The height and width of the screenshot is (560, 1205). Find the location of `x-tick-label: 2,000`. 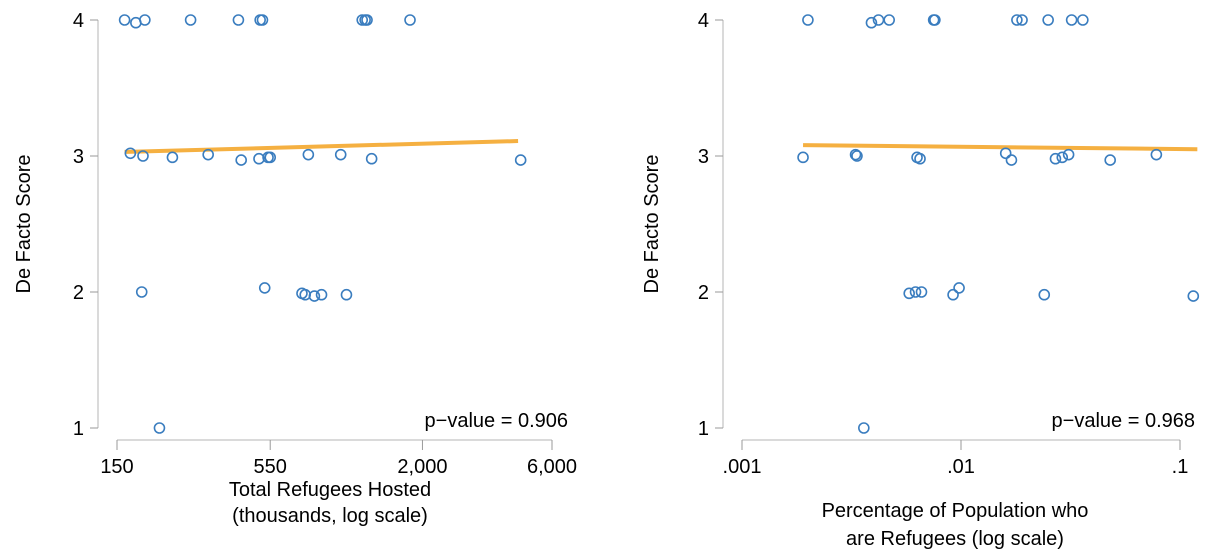

x-tick-label: 2,000 is located at coordinates (422, 467).